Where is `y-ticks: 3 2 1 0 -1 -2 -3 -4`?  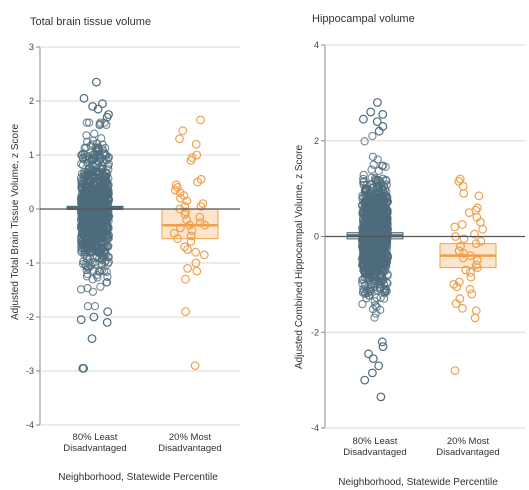
y-ticks: 3 2 1 0 -1 -2 -3 -4 is located at coordinates (30, 236).